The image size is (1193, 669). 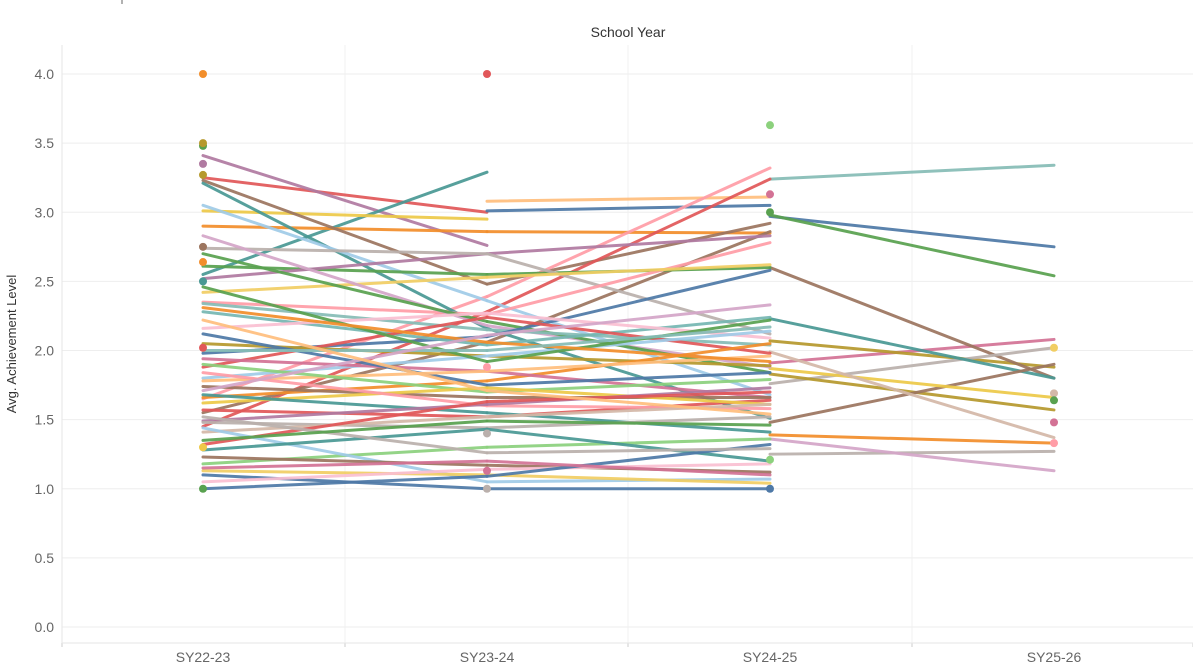 What do you see at coordinates (1054, 657) in the screenshot?
I see `x-tick-label: SY25-26` at bounding box center [1054, 657].